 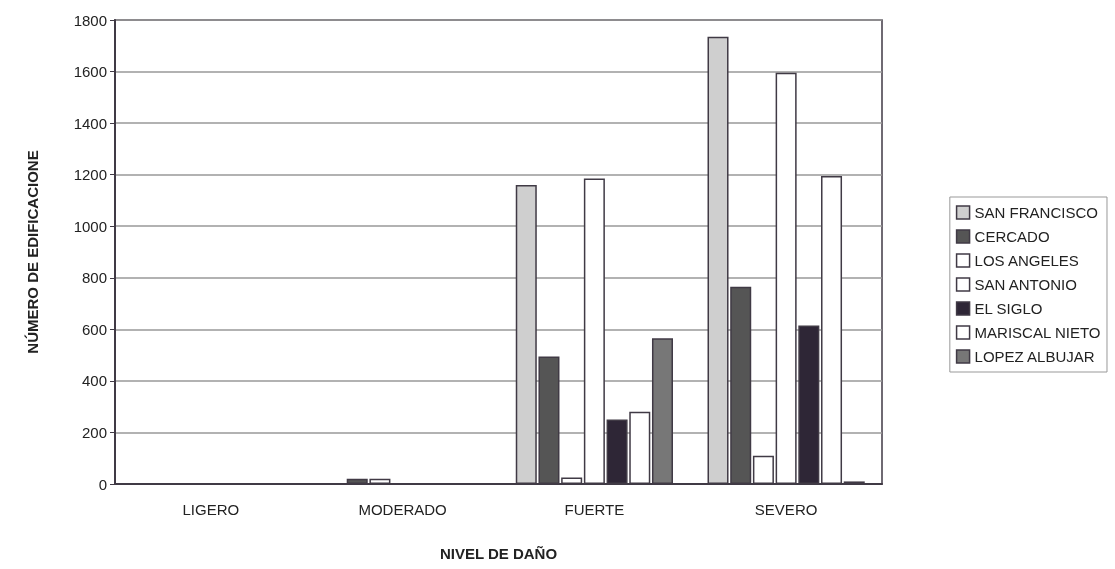 I want to click on x-axis-title: NIVEL DE DAÑO, so click(x=498, y=553).